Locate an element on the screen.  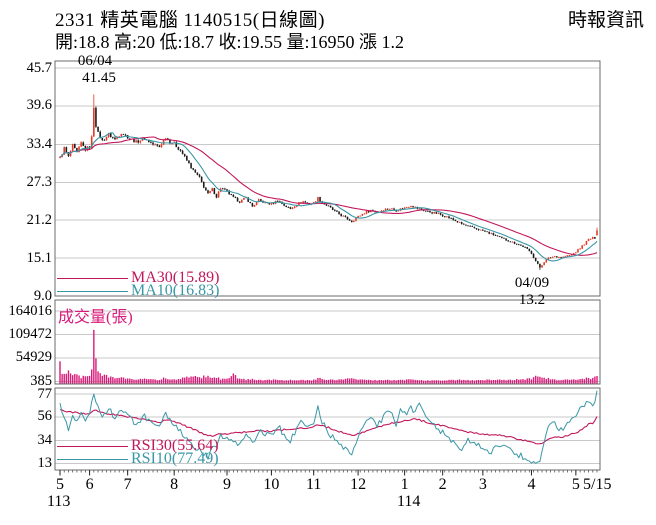
ohlc-info-line: 開:18.8 高:20 低:18.7 收:19.55 量:16950 漲 1.2 is located at coordinates (230, 42).